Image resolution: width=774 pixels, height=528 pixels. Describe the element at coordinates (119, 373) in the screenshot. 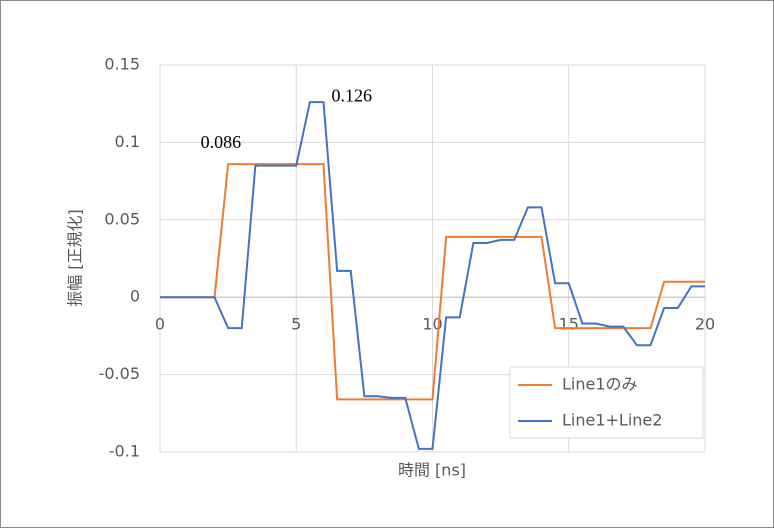

I see `y-tick-label: -0.05` at that location.